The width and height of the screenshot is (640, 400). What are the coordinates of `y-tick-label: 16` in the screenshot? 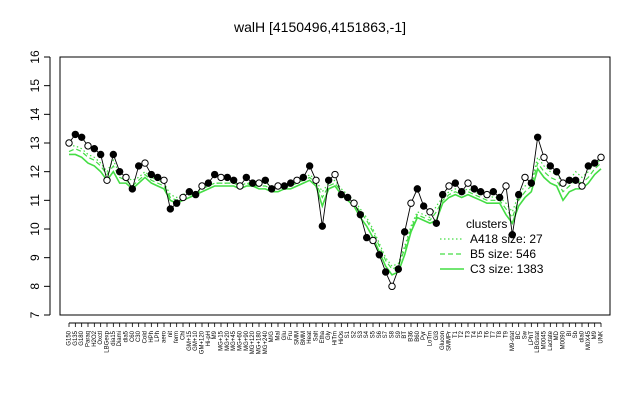 It's located at (35, 57).